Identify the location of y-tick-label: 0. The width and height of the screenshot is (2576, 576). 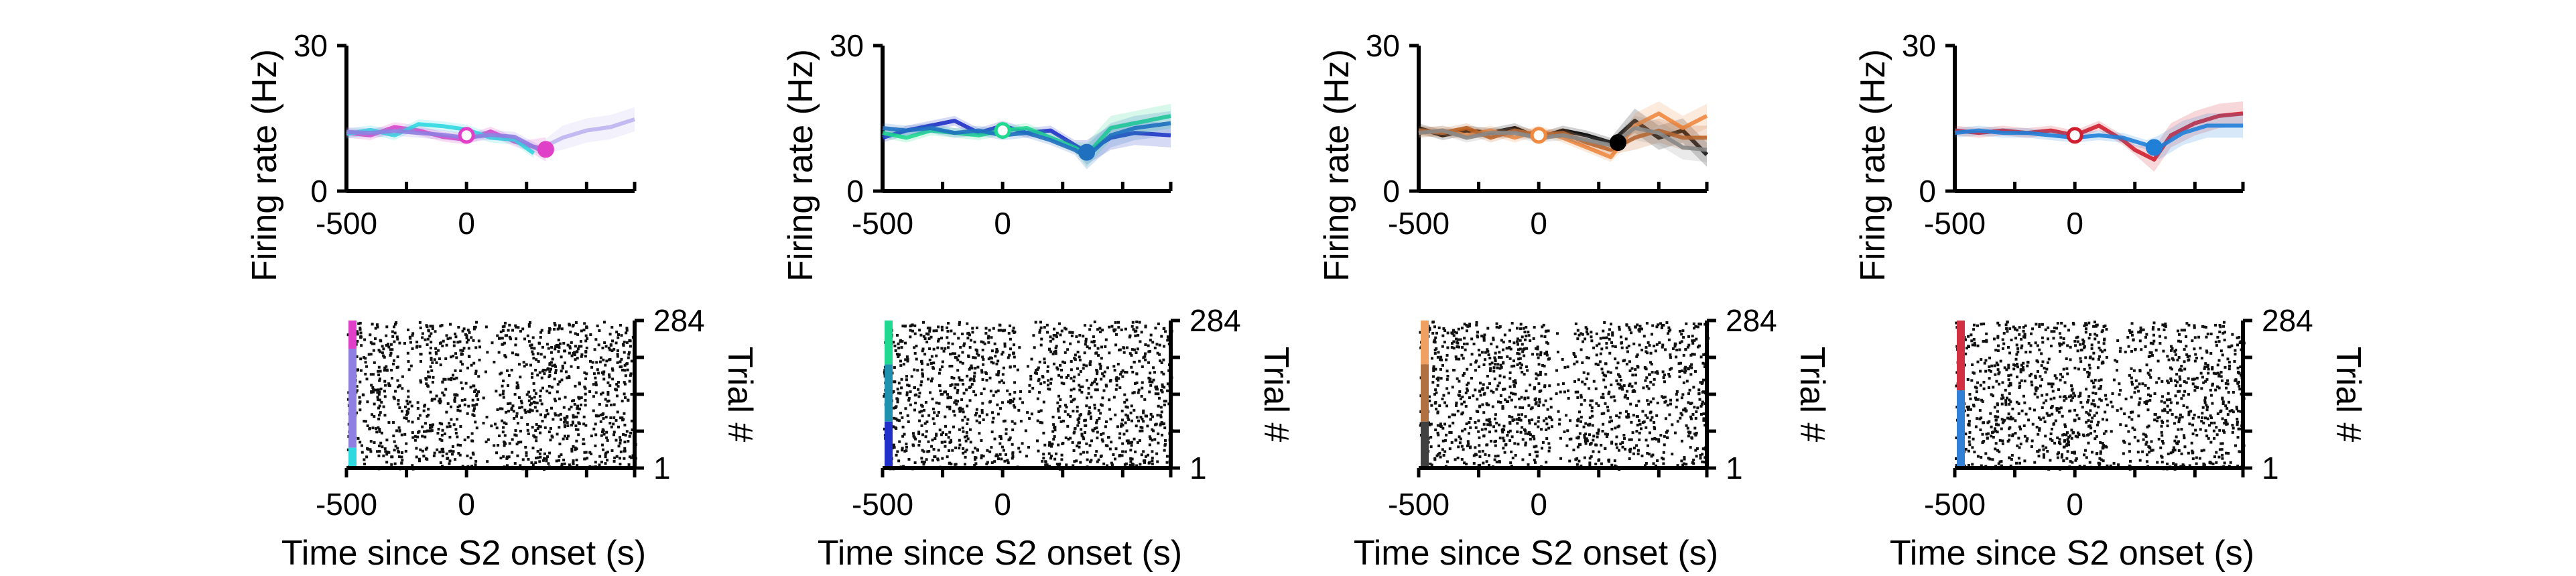
(855, 191).